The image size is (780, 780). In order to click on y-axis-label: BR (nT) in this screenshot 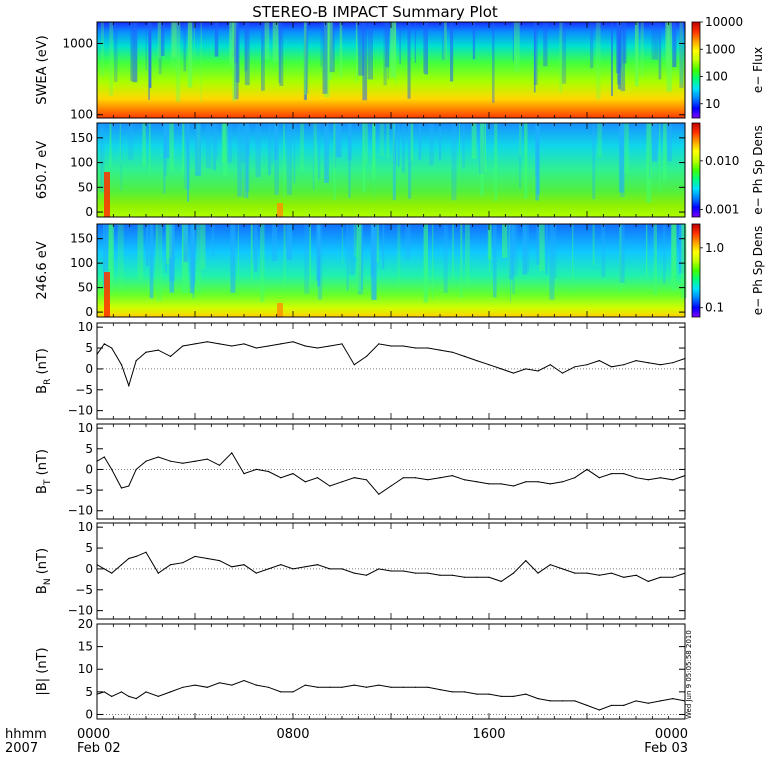, I will do `click(44, 371)`.